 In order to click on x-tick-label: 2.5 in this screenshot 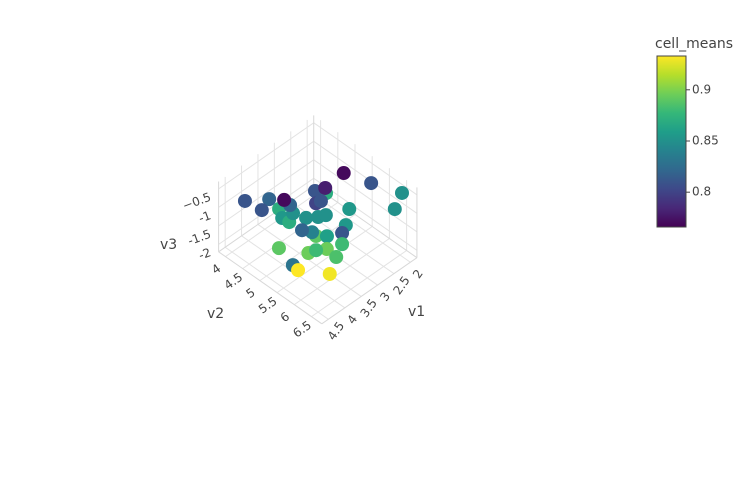, I will do `click(401, 286)`.